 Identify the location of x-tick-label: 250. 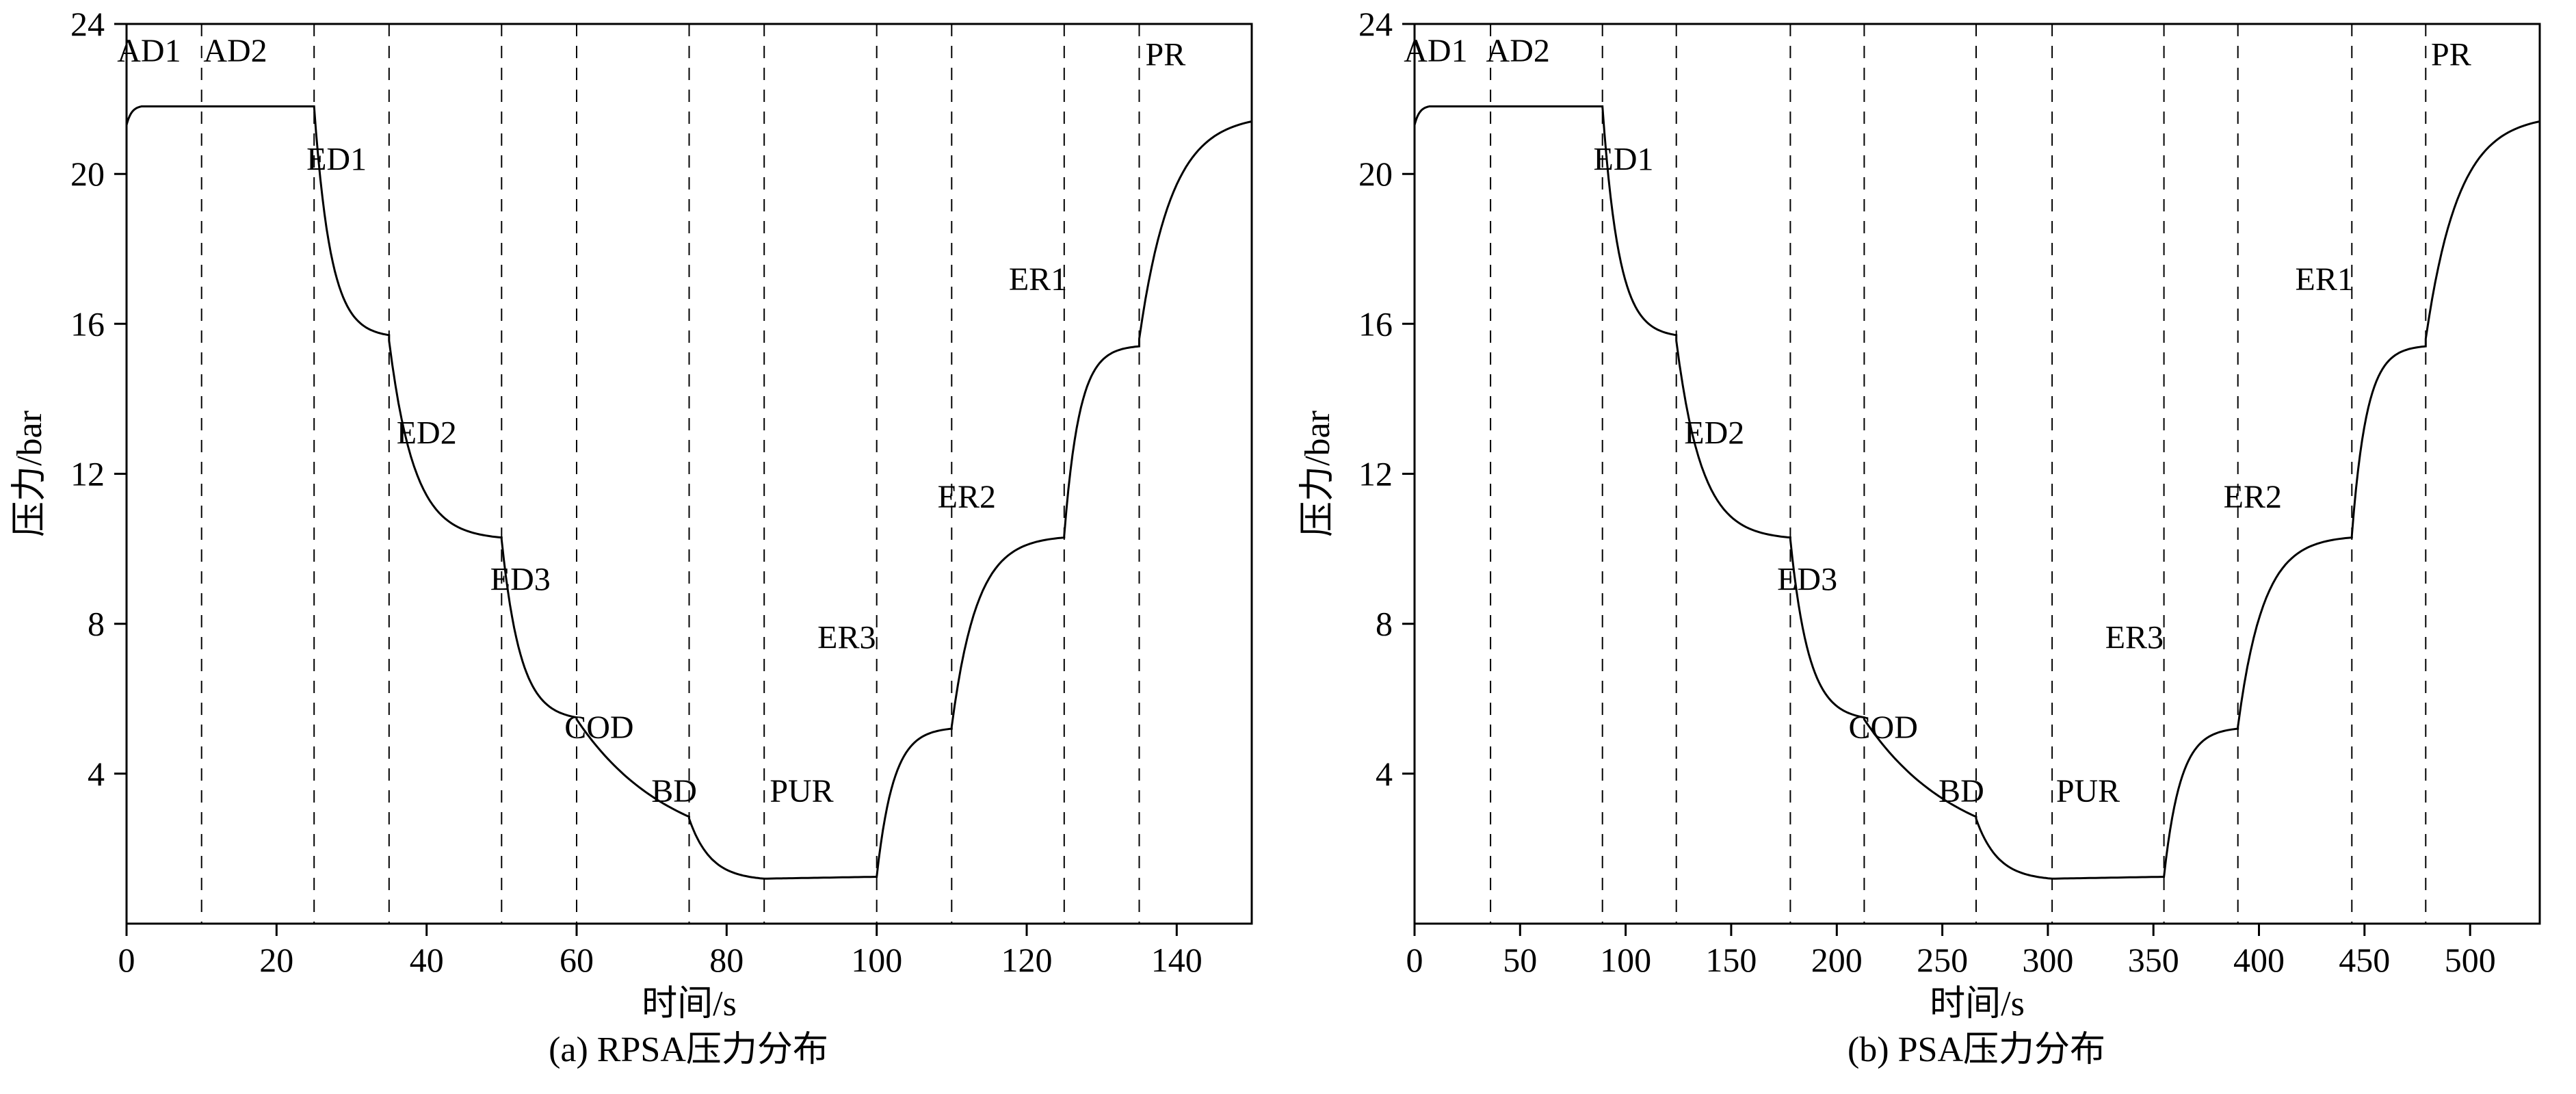
(1942, 960).